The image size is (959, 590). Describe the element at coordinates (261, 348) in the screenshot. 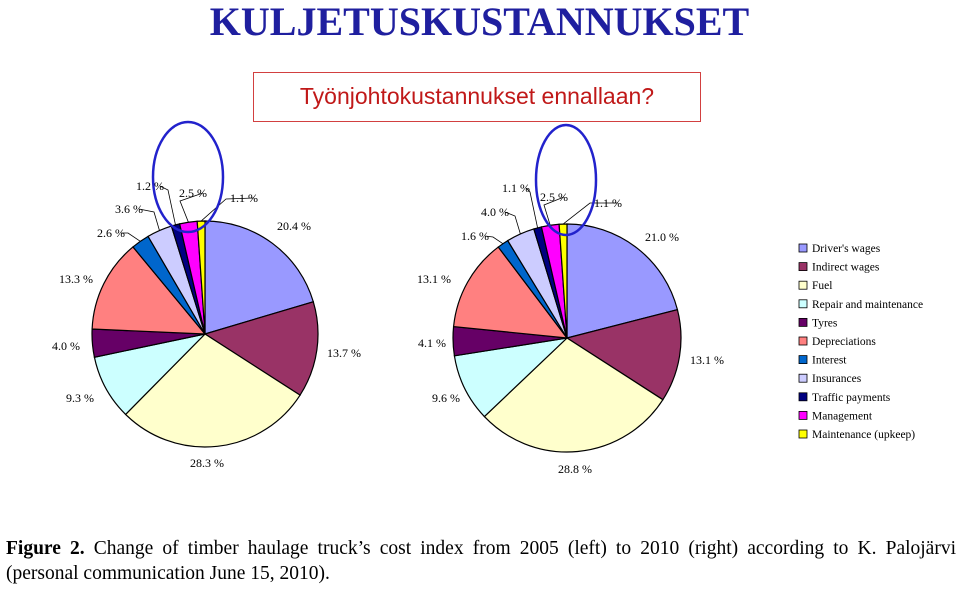

I see `pie-2005-slice-indirect-wages` at that location.